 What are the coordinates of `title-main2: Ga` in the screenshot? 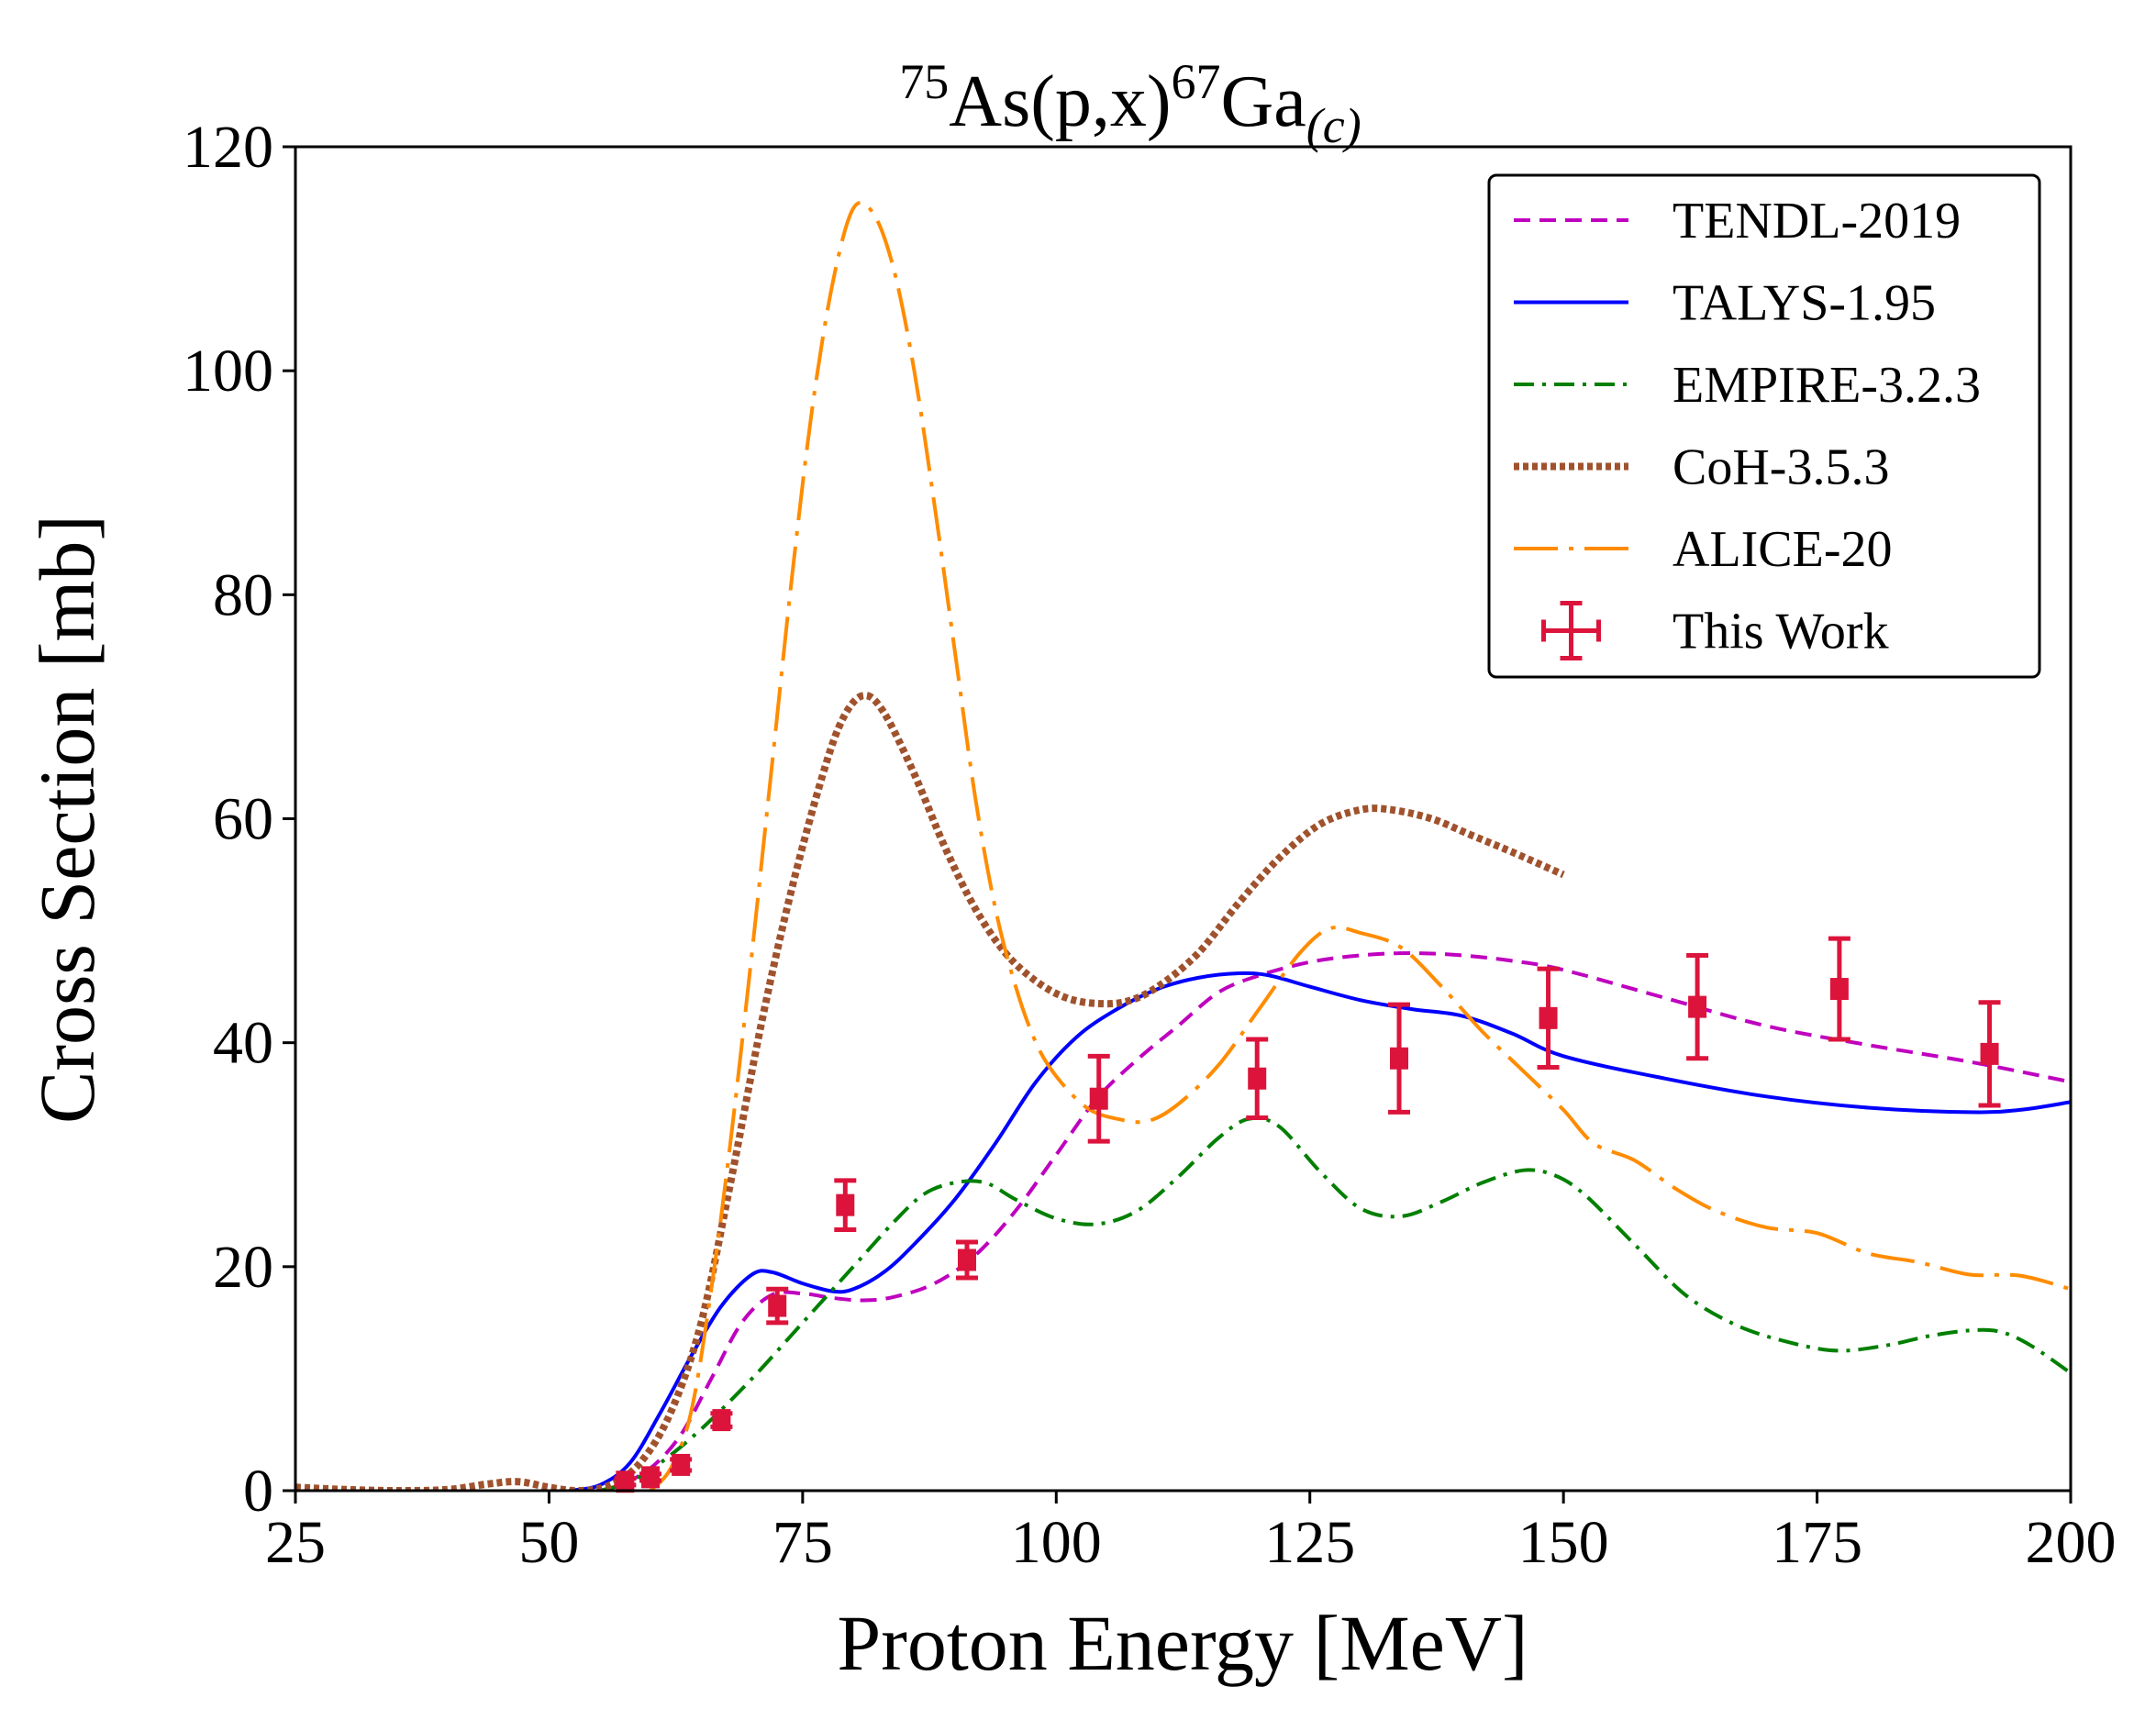 It's located at (1263, 101).